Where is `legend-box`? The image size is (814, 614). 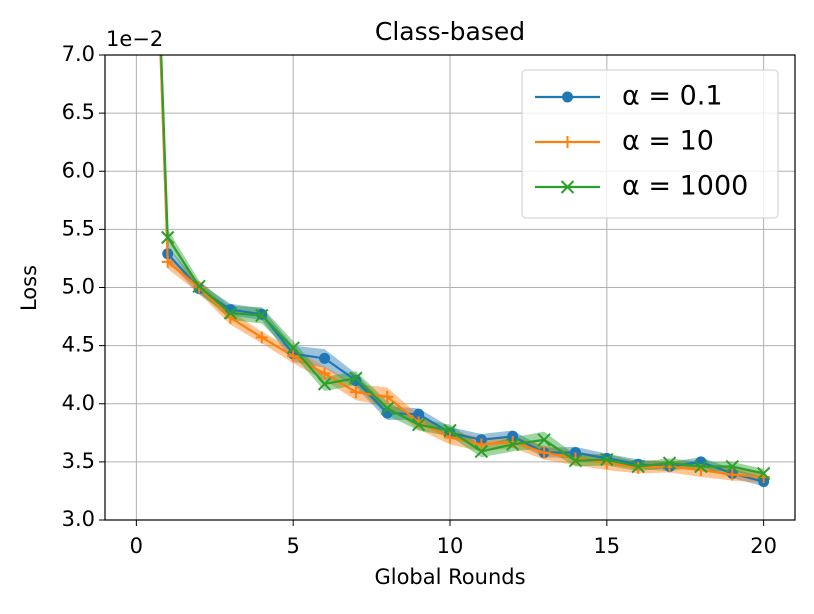 legend-box is located at coordinates (650, 144).